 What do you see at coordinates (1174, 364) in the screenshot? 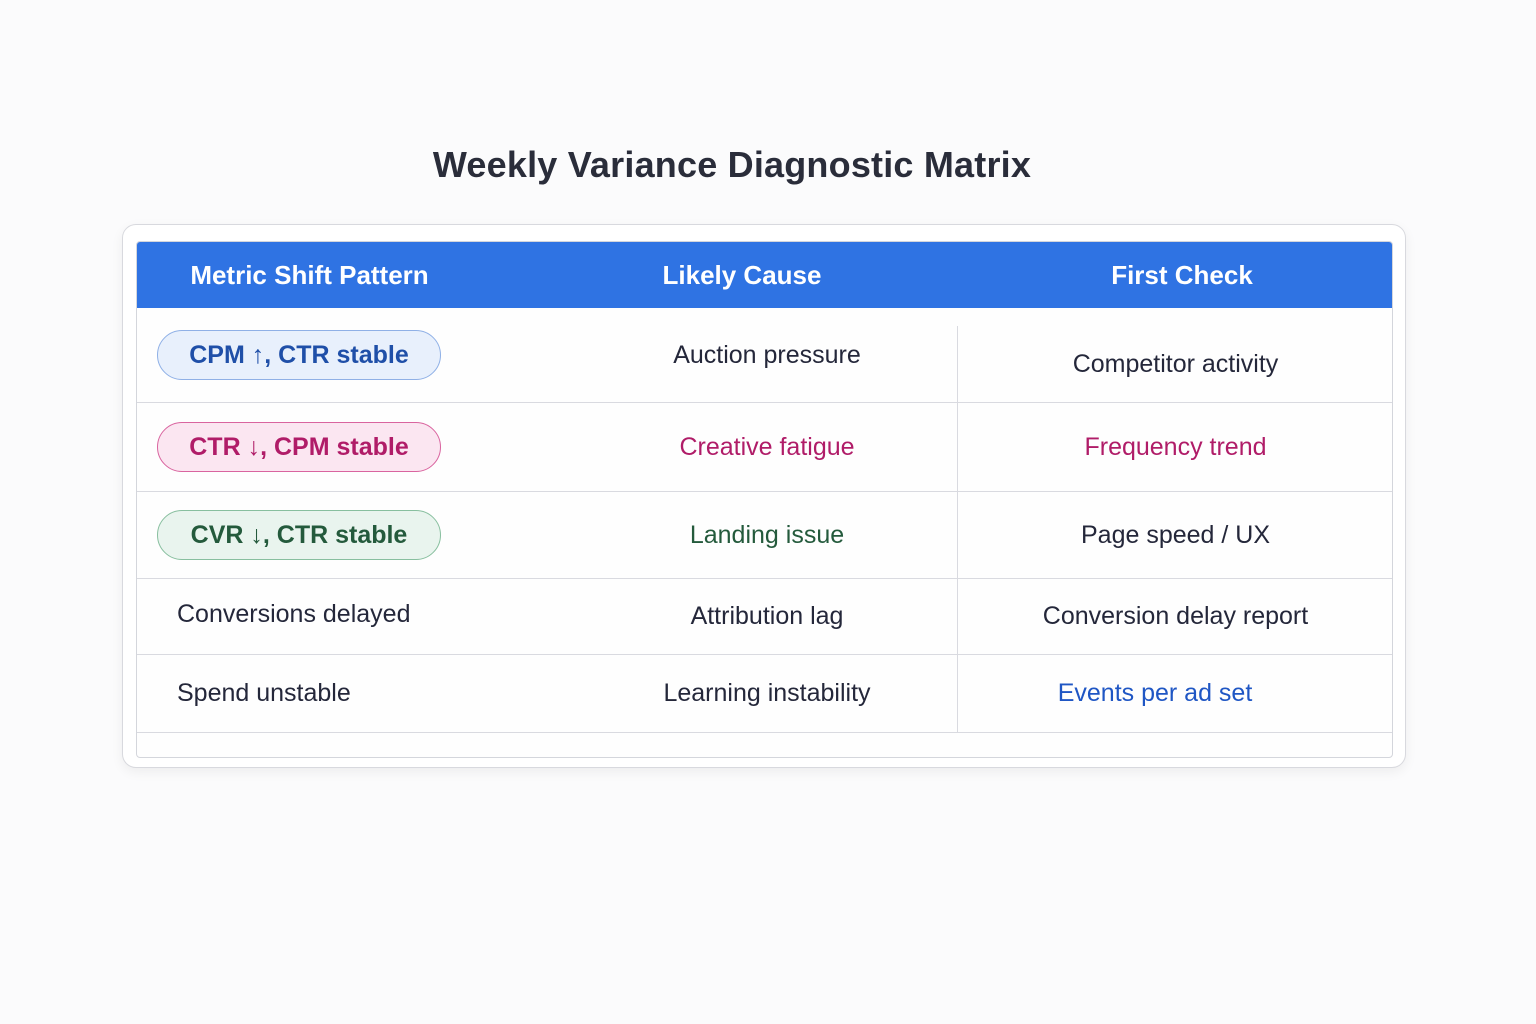
I see `first-check-cell: Competitor activity` at bounding box center [1174, 364].